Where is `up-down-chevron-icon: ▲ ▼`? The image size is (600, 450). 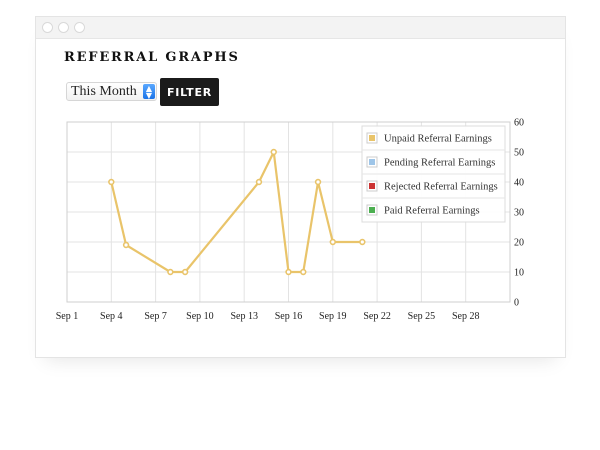 up-down-chevron-icon: ▲ ▼ is located at coordinates (149, 92).